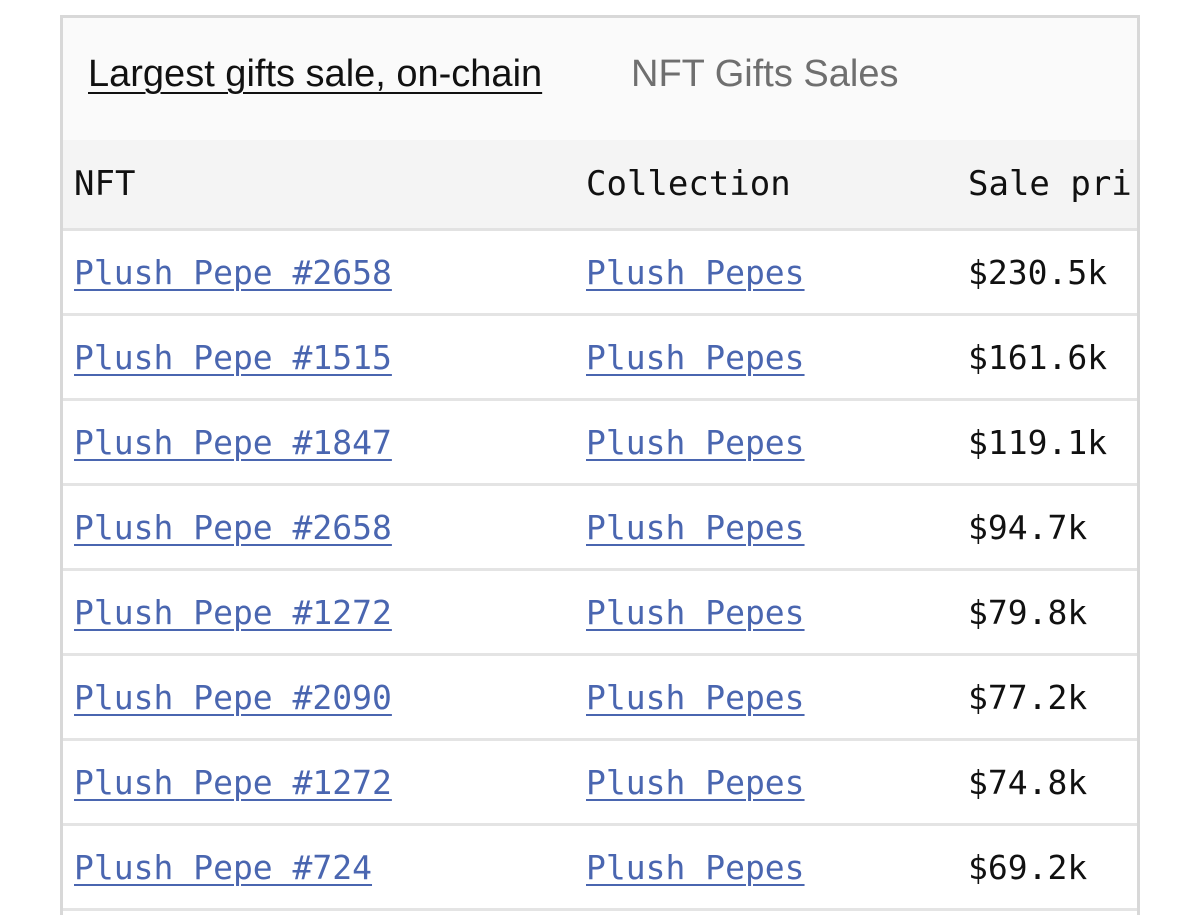 This screenshot has width=1200, height=915. What do you see at coordinates (1047, 527) in the screenshot?
I see `cell-sale-price: $94.7k` at bounding box center [1047, 527].